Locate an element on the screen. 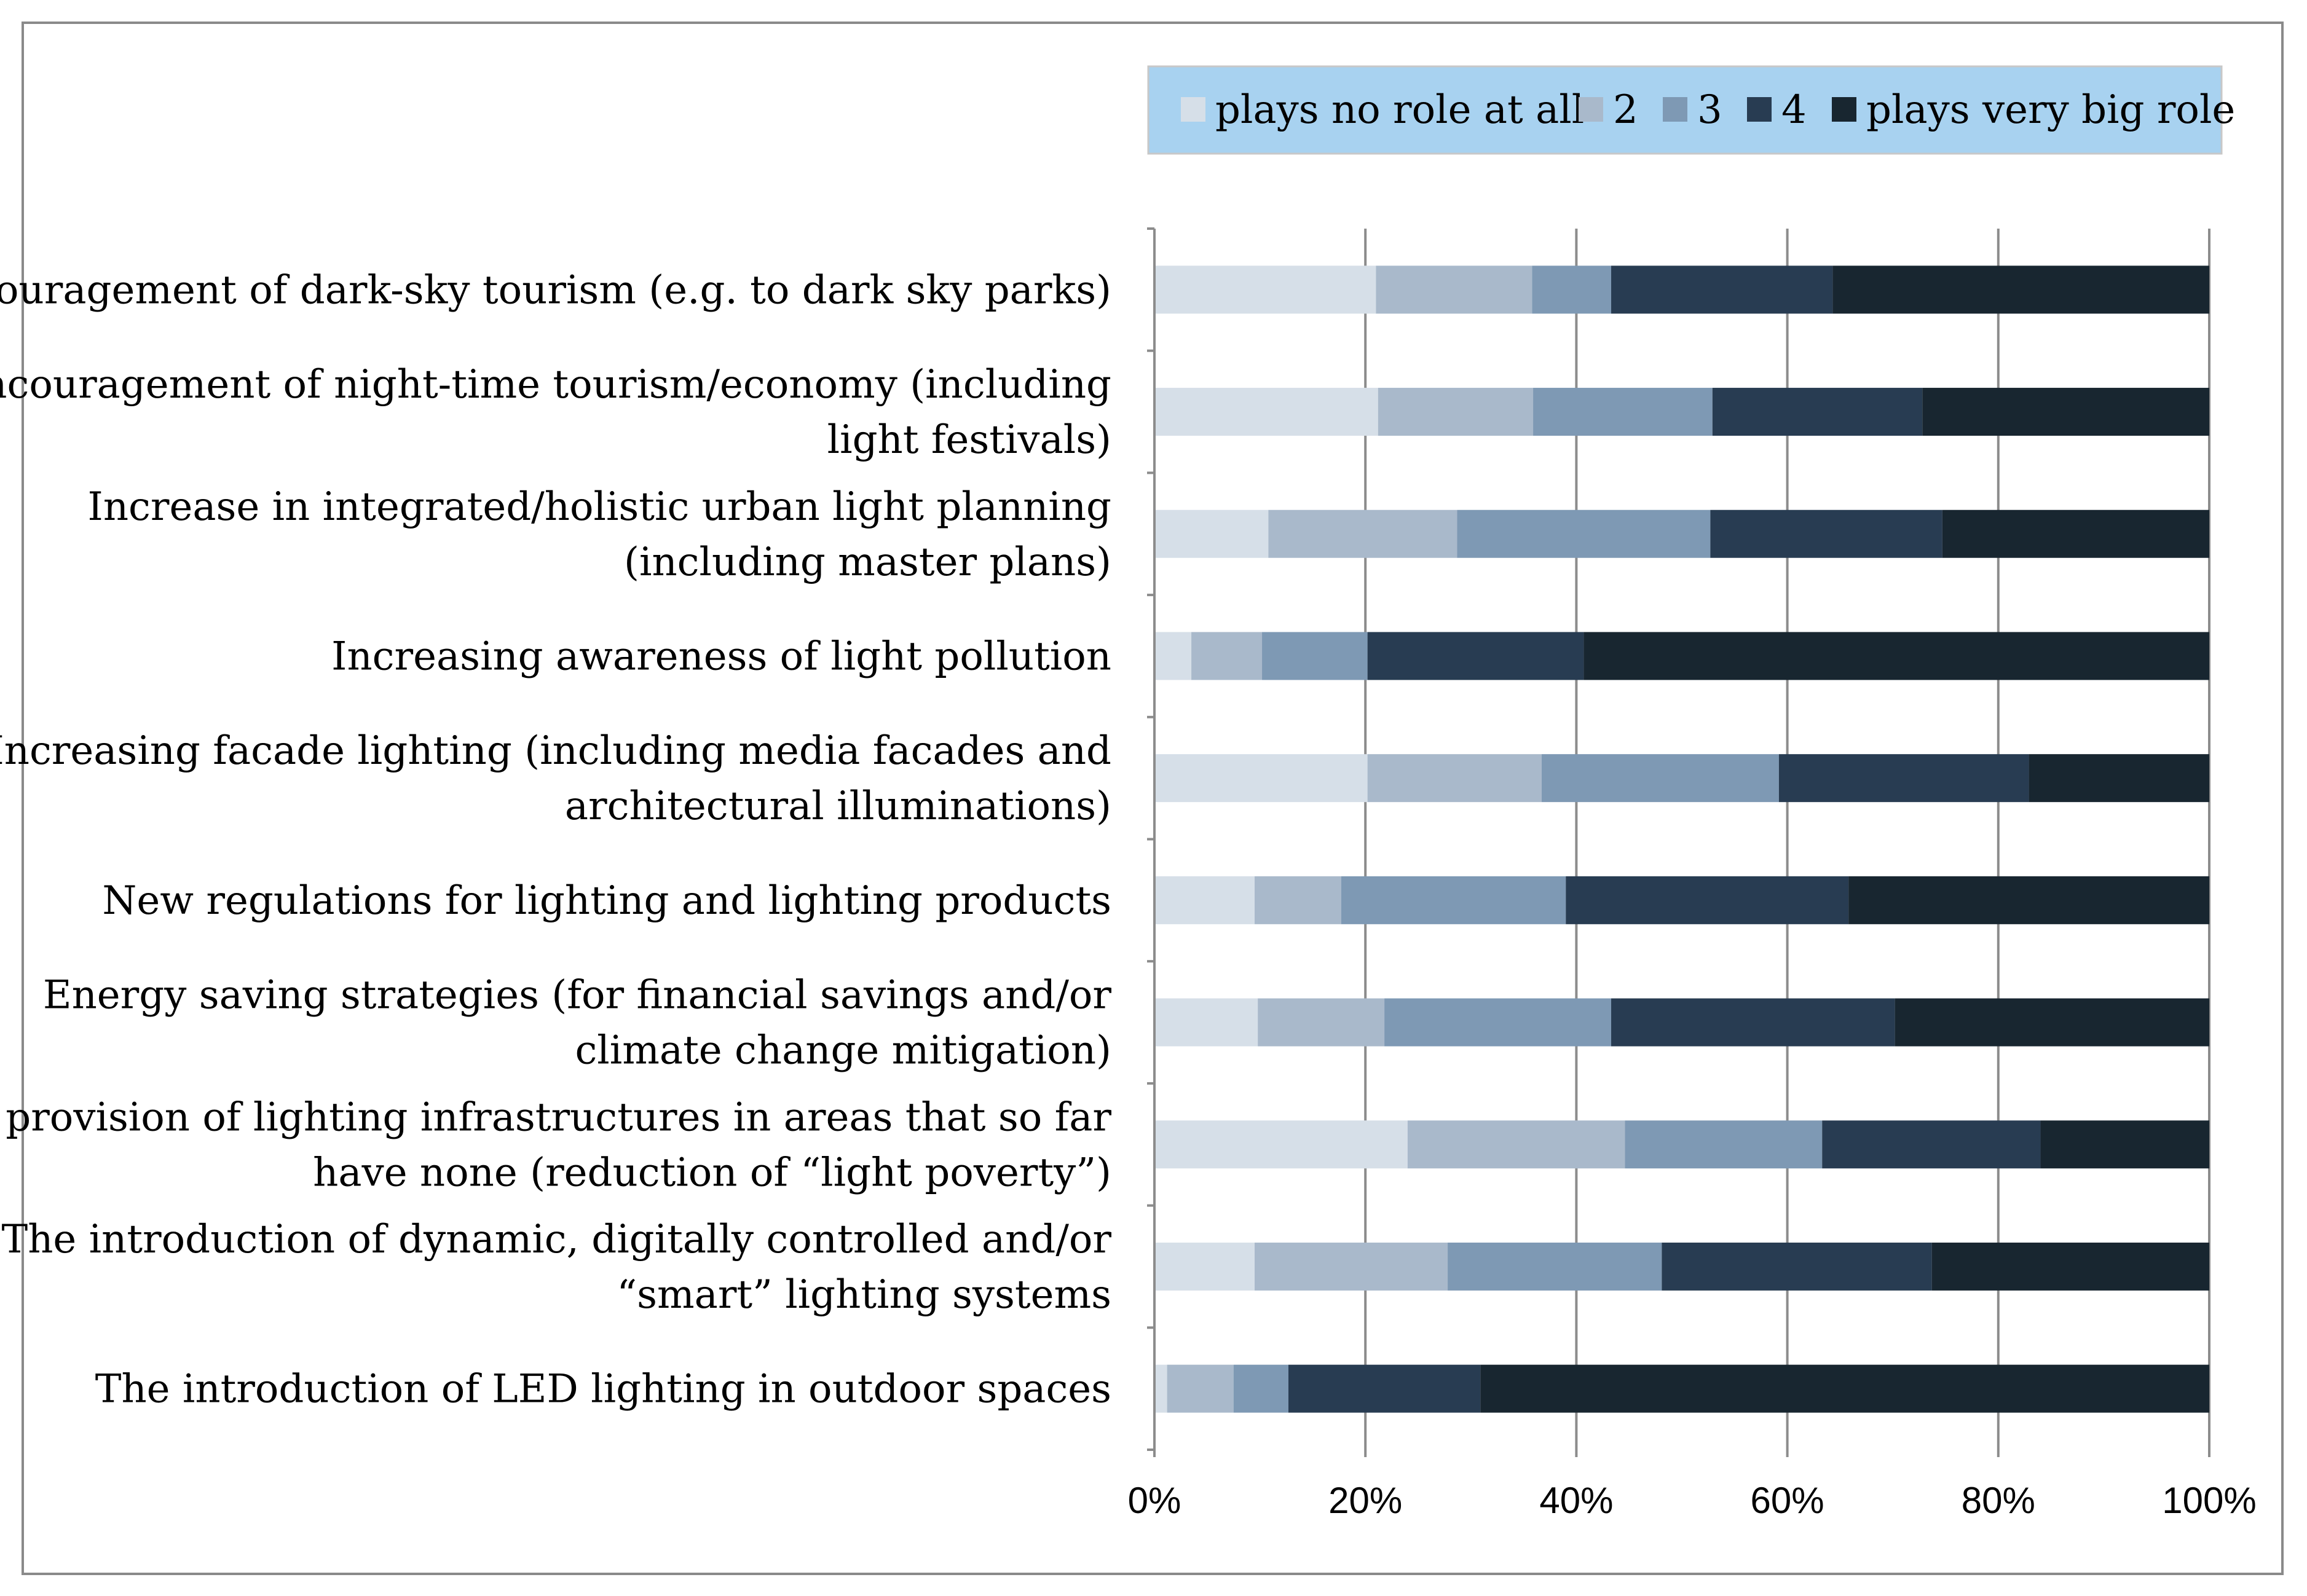 The height and width of the screenshot is (1596, 2307). legend-item: 3 is located at coordinates (1692, 110).